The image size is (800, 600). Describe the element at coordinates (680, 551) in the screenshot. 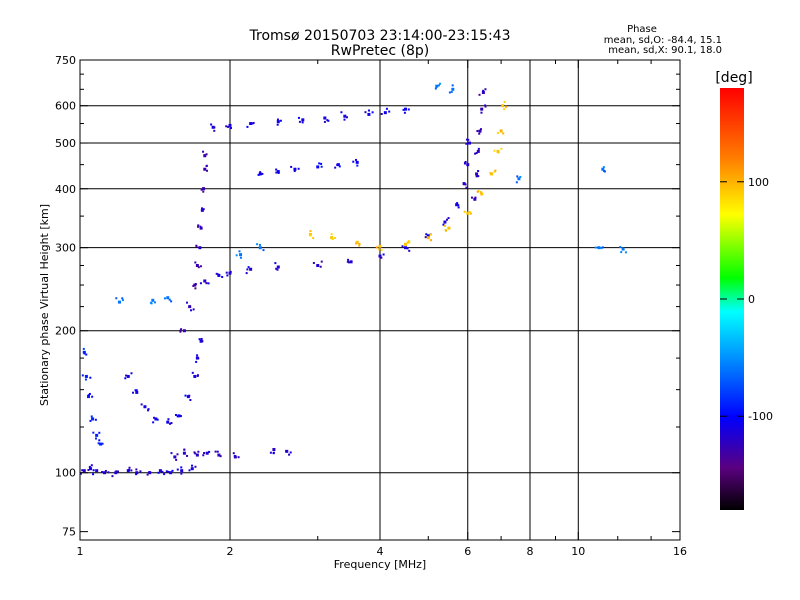

I see `x-tick-label: 16` at that location.